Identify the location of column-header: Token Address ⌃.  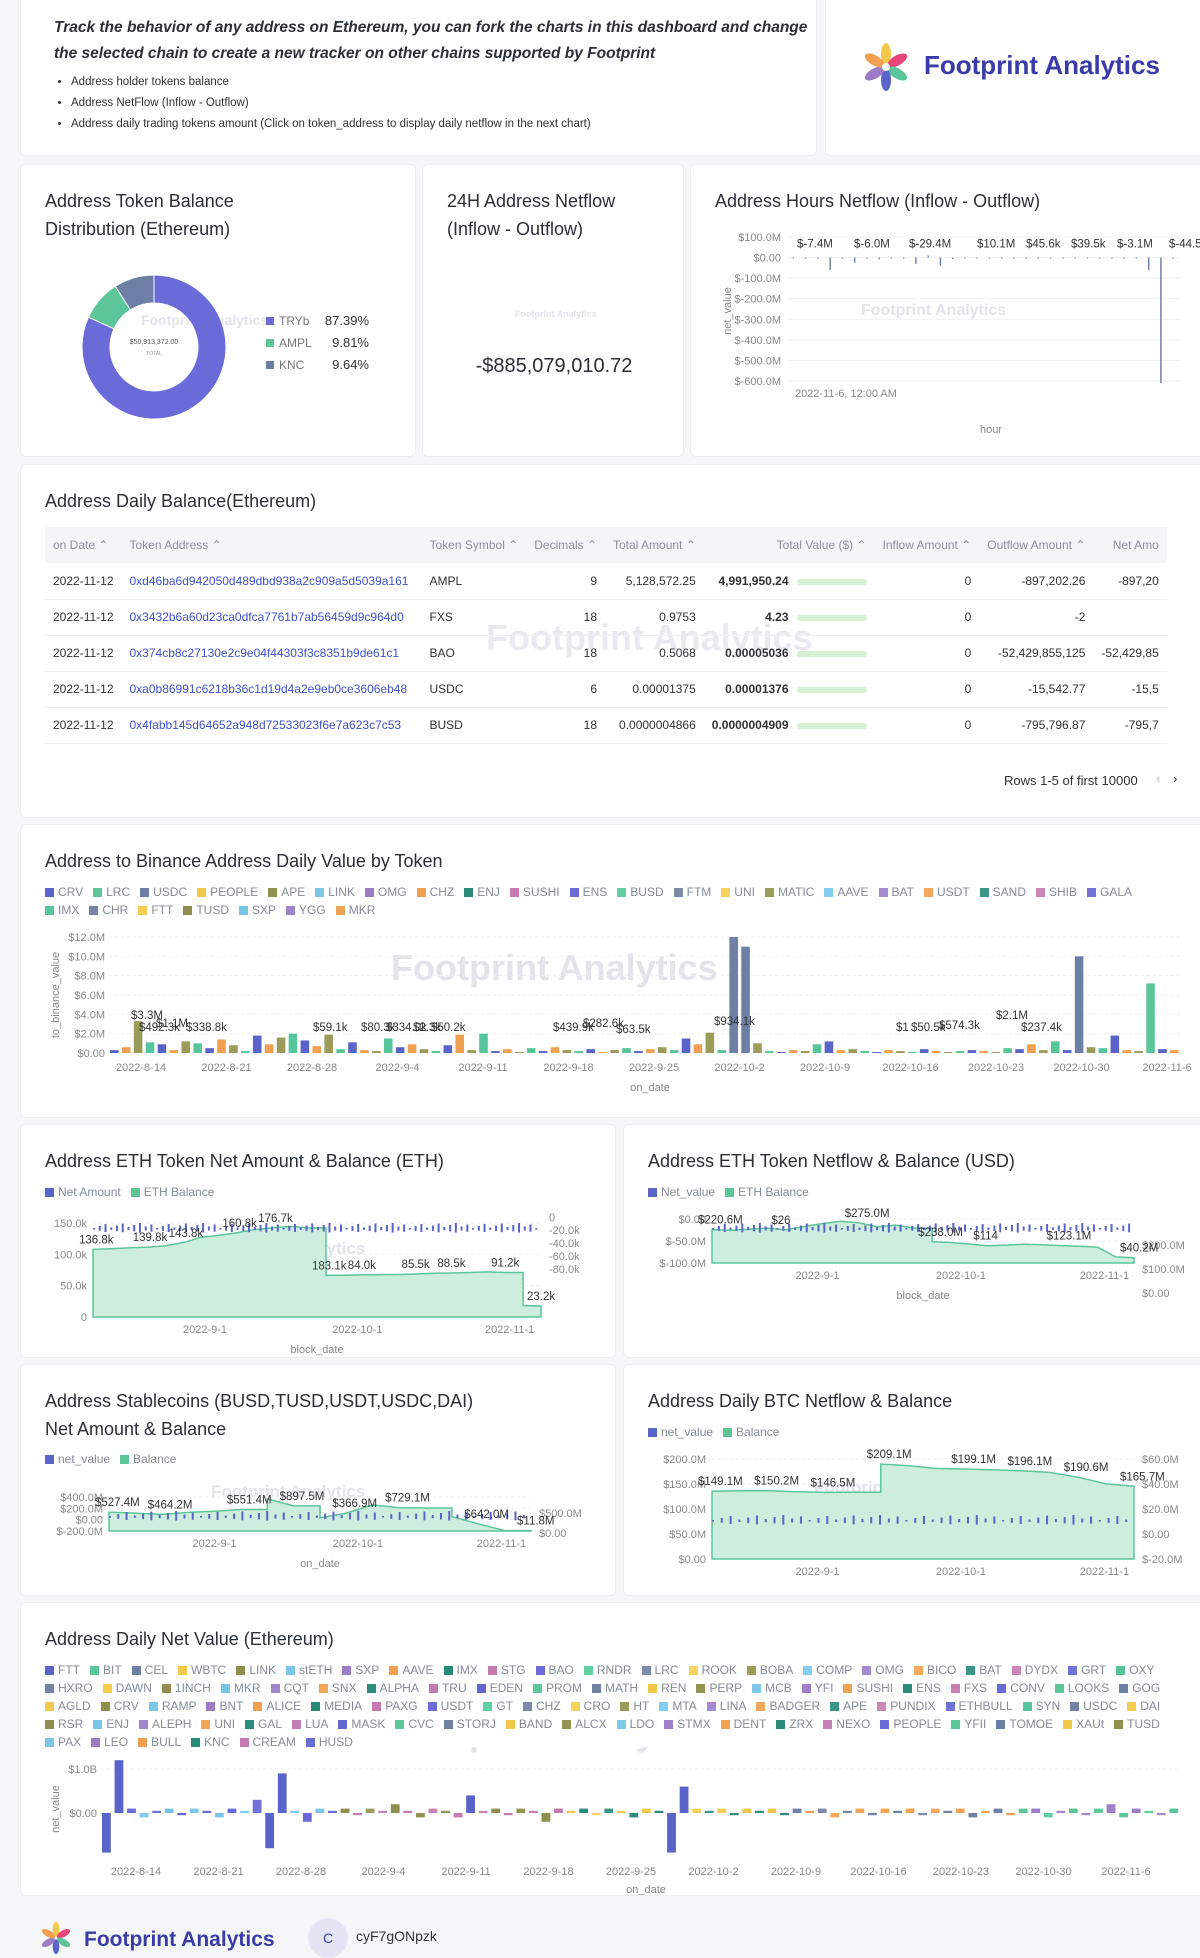
(271, 545).